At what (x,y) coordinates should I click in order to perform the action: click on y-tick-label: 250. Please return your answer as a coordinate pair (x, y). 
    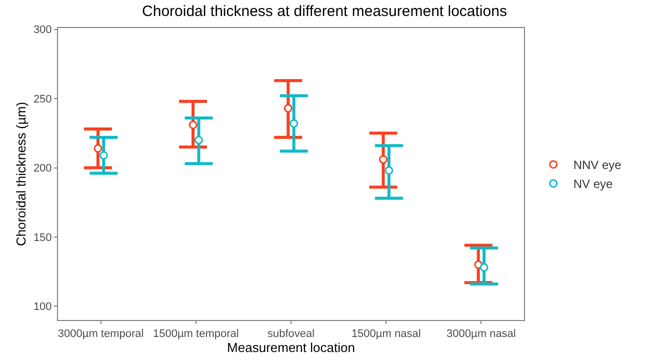
    Looking at the image, I should click on (42, 99).